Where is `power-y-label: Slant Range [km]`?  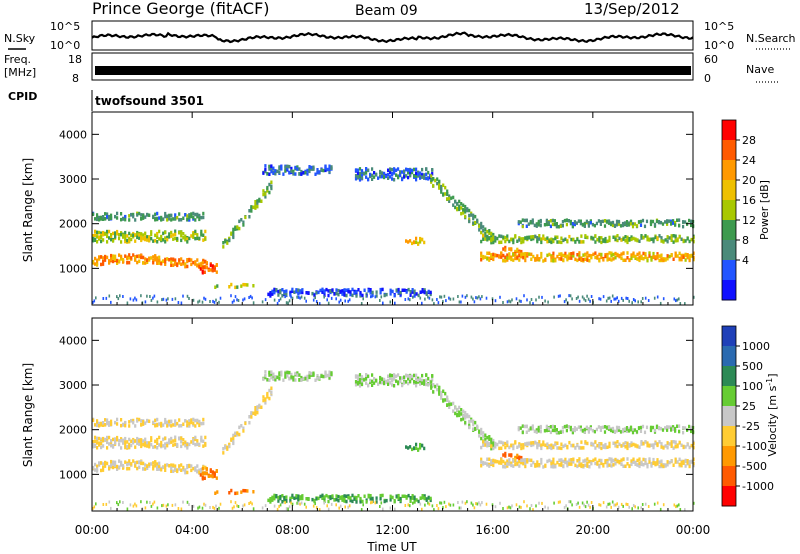 power-y-label: Slant Range [km] is located at coordinates (28, 210).